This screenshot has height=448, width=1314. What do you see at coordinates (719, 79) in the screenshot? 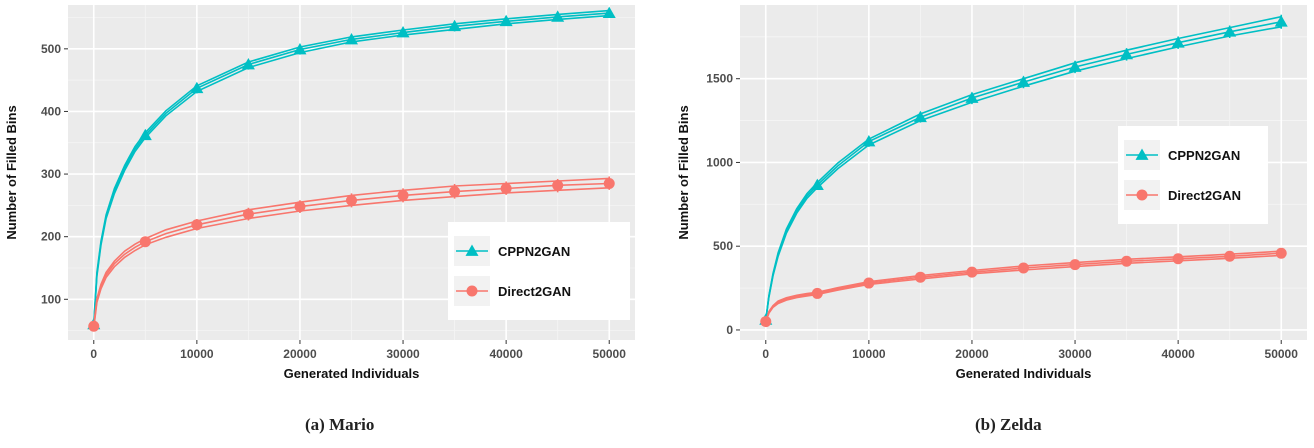
I see `y-tick-label: 1500` at bounding box center [719, 79].